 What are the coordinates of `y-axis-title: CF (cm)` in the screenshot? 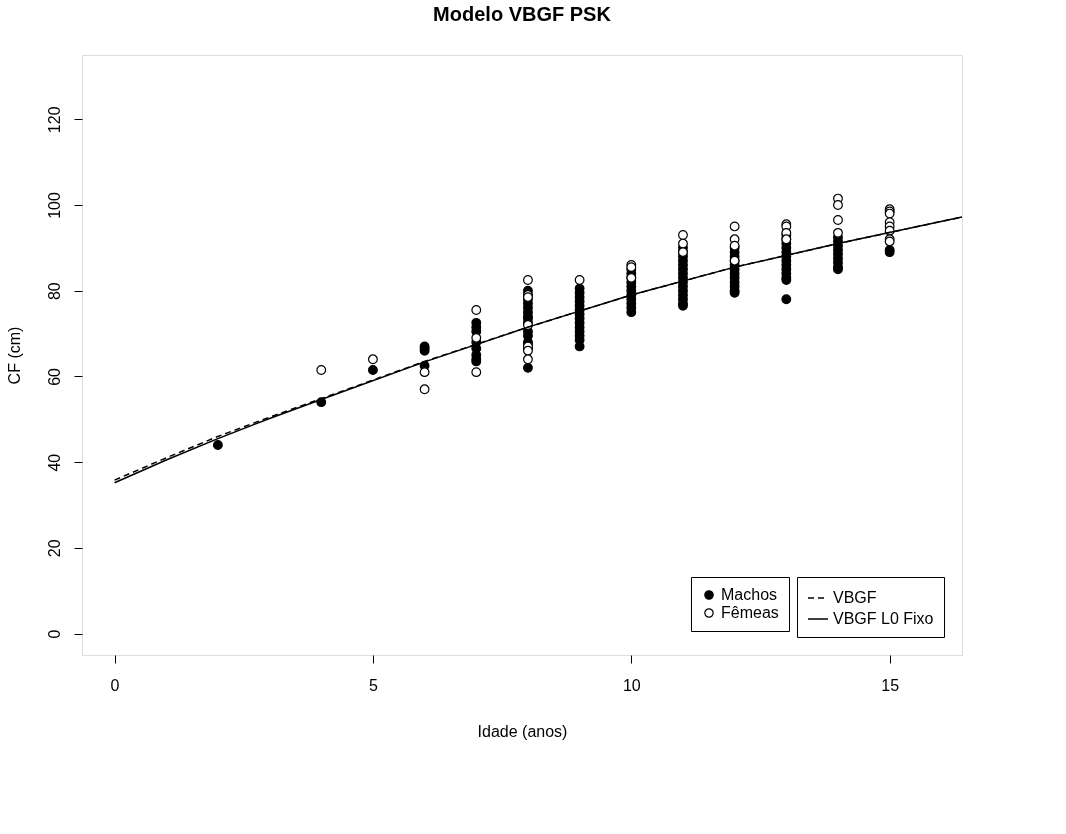 It's located at (14, 355).